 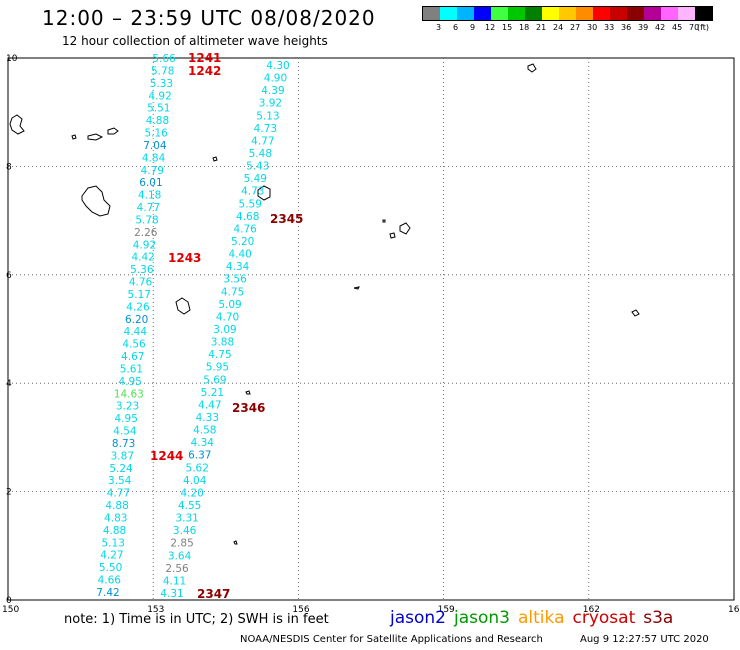 I want to click on wave-height-value: 7.42, so click(x=107, y=593).